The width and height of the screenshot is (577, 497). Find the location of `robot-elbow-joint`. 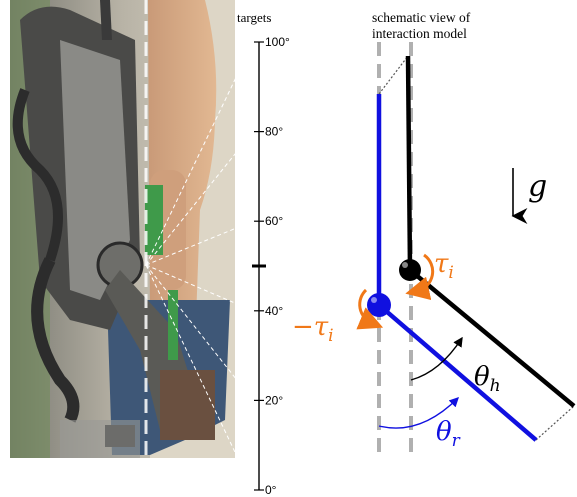

robot-elbow-joint is located at coordinates (379, 305).